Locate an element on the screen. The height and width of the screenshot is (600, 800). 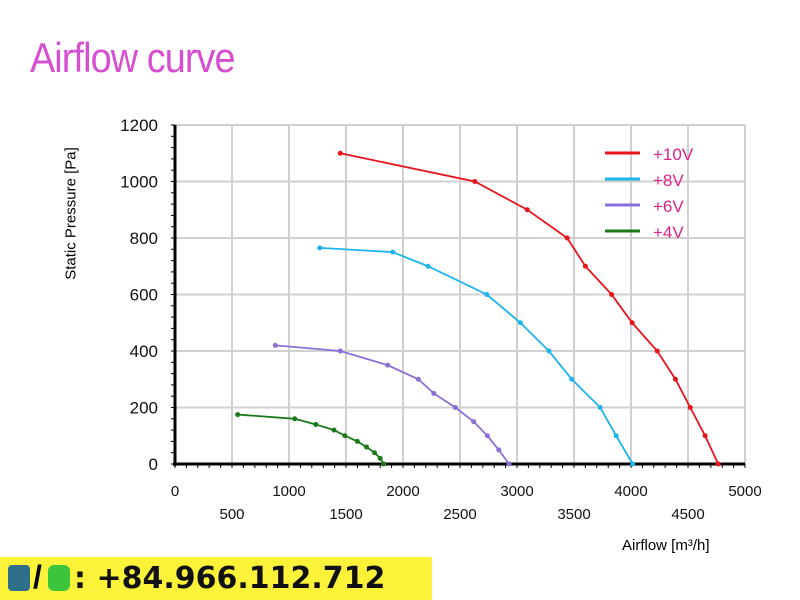
y-tick-label: 800 is located at coordinates (144, 238).